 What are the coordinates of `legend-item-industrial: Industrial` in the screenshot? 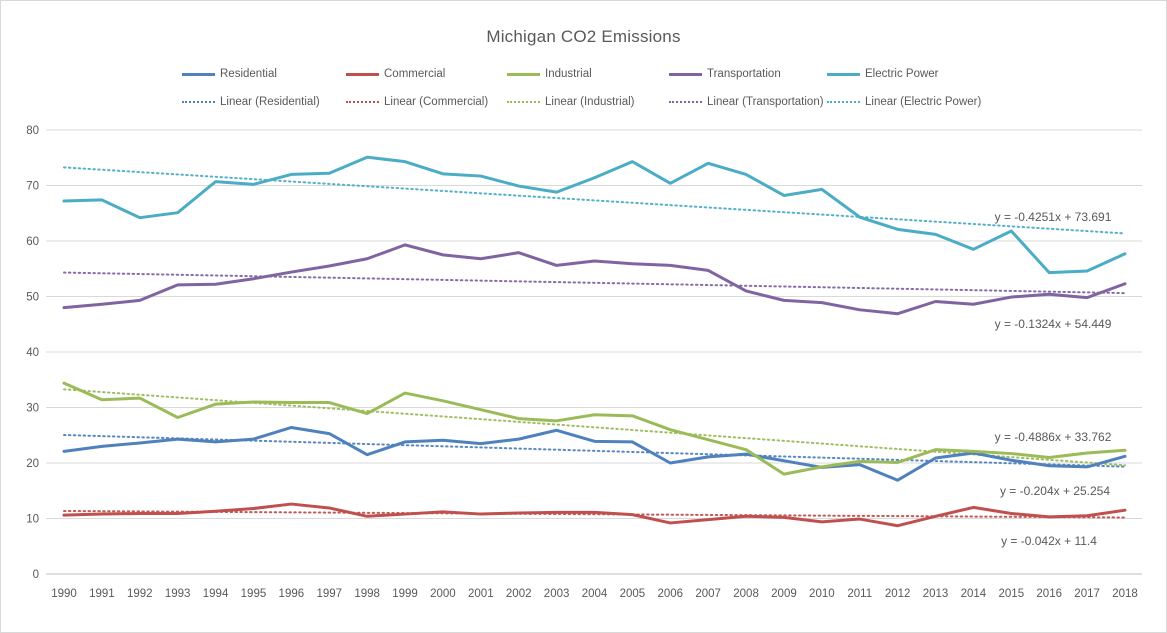 It's located at (549, 74).